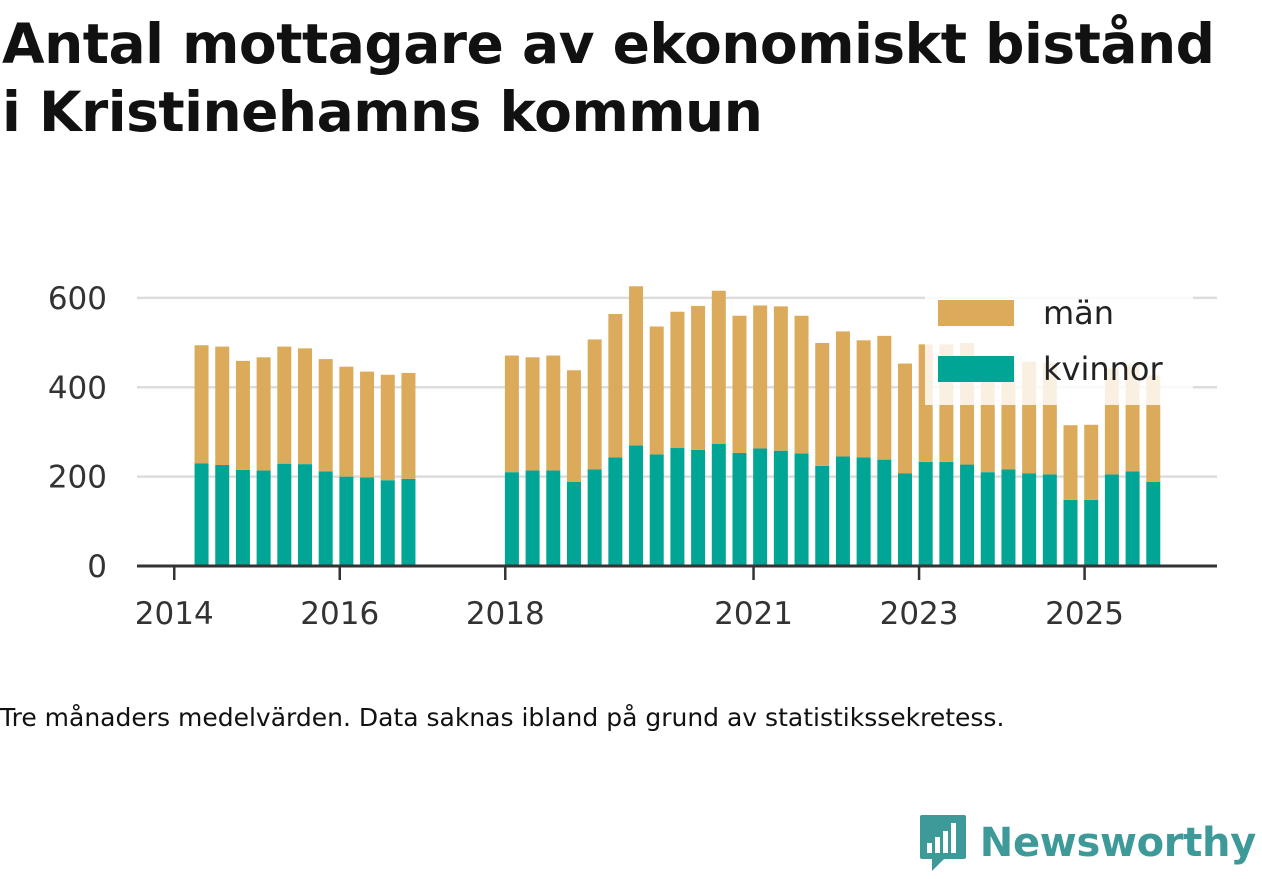 The height and width of the screenshot is (879, 1262). Describe the element at coordinates (753, 614) in the screenshot. I see `x-tick-label: 2021` at that location.